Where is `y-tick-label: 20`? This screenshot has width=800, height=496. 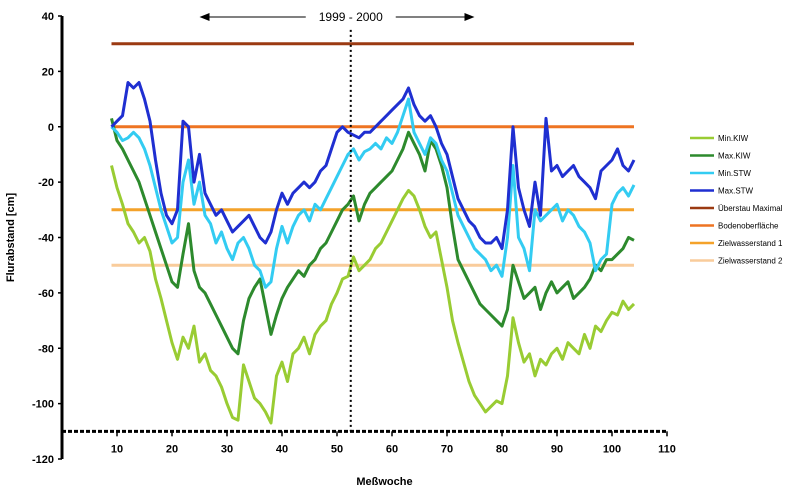
y-tick-label: 20 is located at coordinates (48, 72).